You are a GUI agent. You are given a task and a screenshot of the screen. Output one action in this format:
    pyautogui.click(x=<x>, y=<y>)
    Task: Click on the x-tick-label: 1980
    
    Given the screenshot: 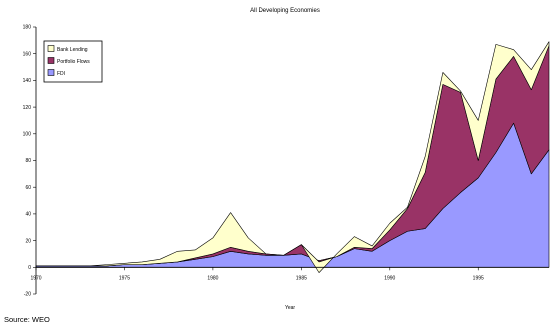 What is the action you would take?
    pyautogui.click(x=212, y=278)
    